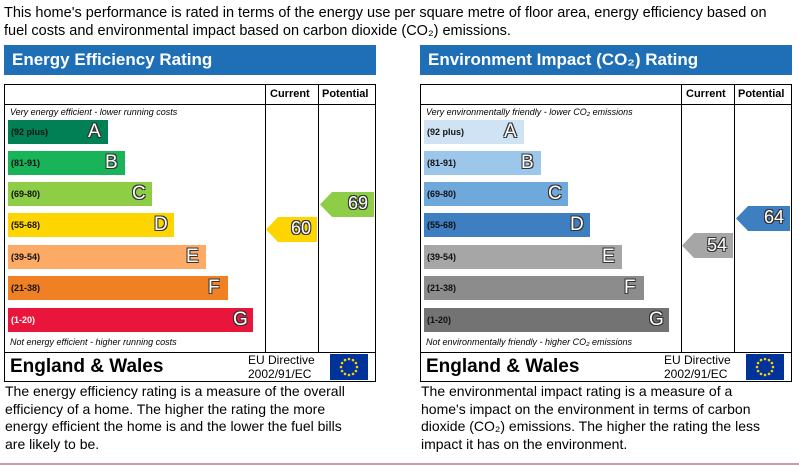  Describe the element at coordinates (524, 443) in the screenshot. I see `description-line: impact it has on the environment.` at that location.